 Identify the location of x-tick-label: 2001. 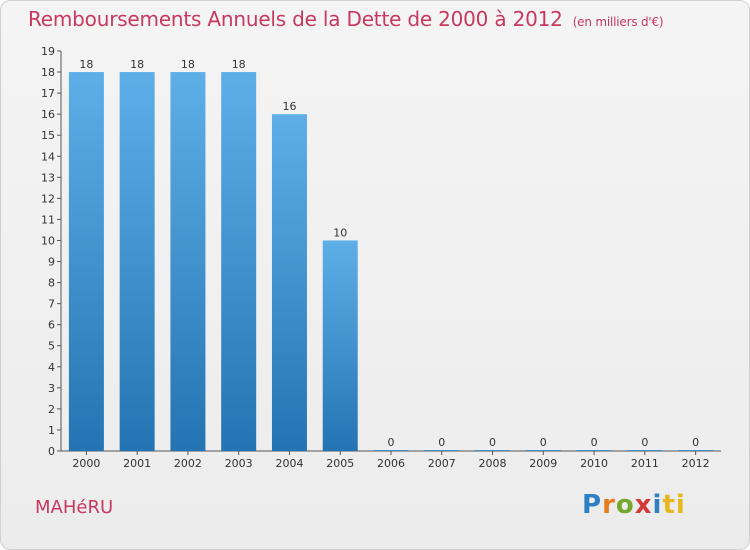
(137, 463).